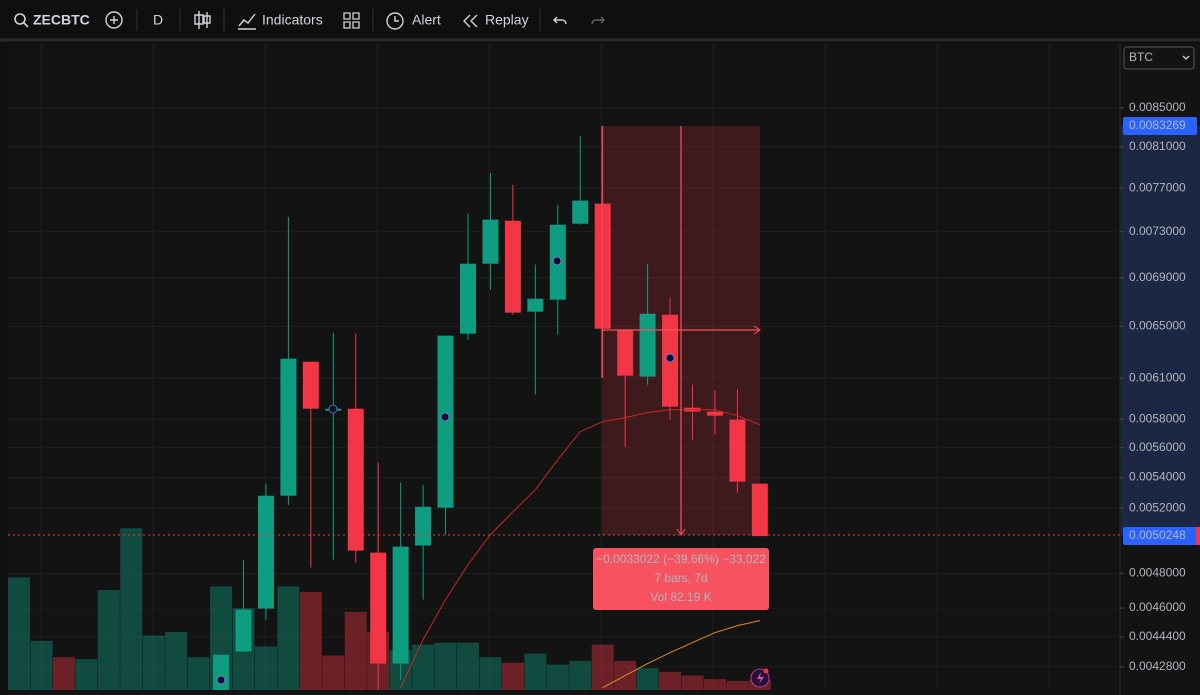  What do you see at coordinates (61, 20) in the screenshot?
I see `symbol: ZECBTC` at bounding box center [61, 20].